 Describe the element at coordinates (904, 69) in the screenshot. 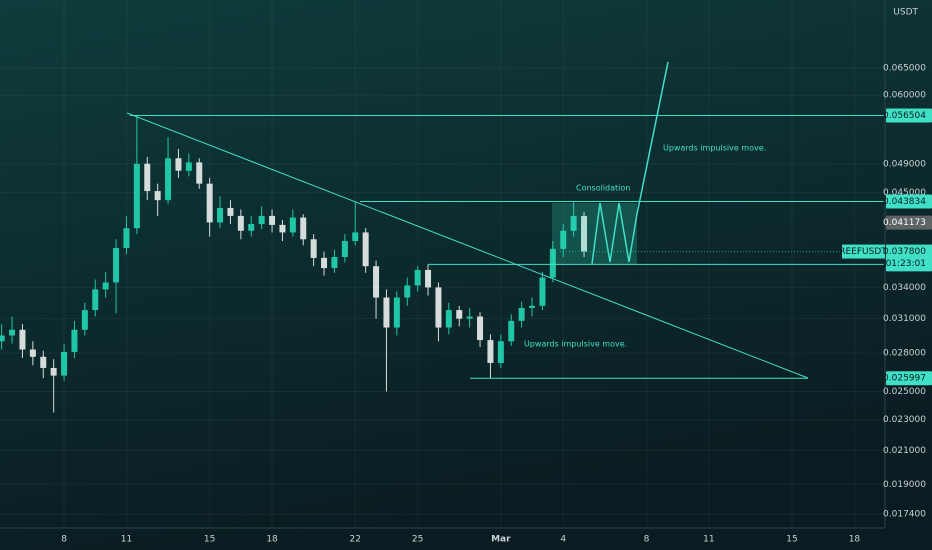

I see `y-tick-label: 0.065000` at that location.